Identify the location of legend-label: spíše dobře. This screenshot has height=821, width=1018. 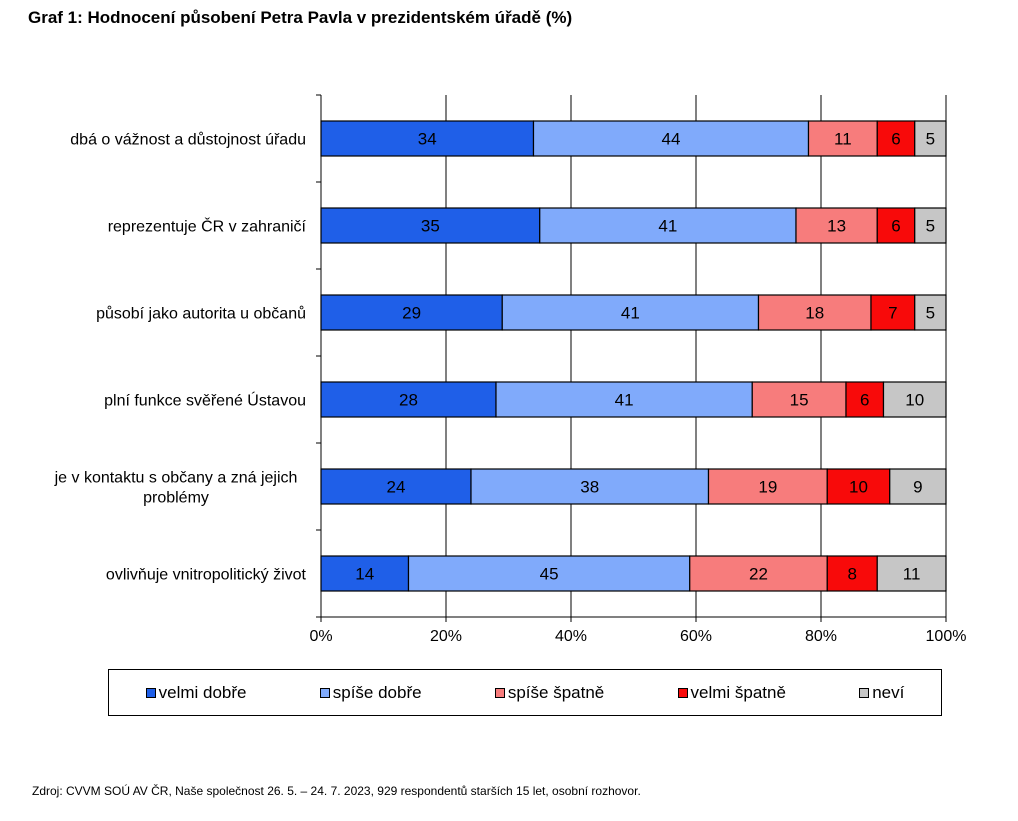
(377, 692).